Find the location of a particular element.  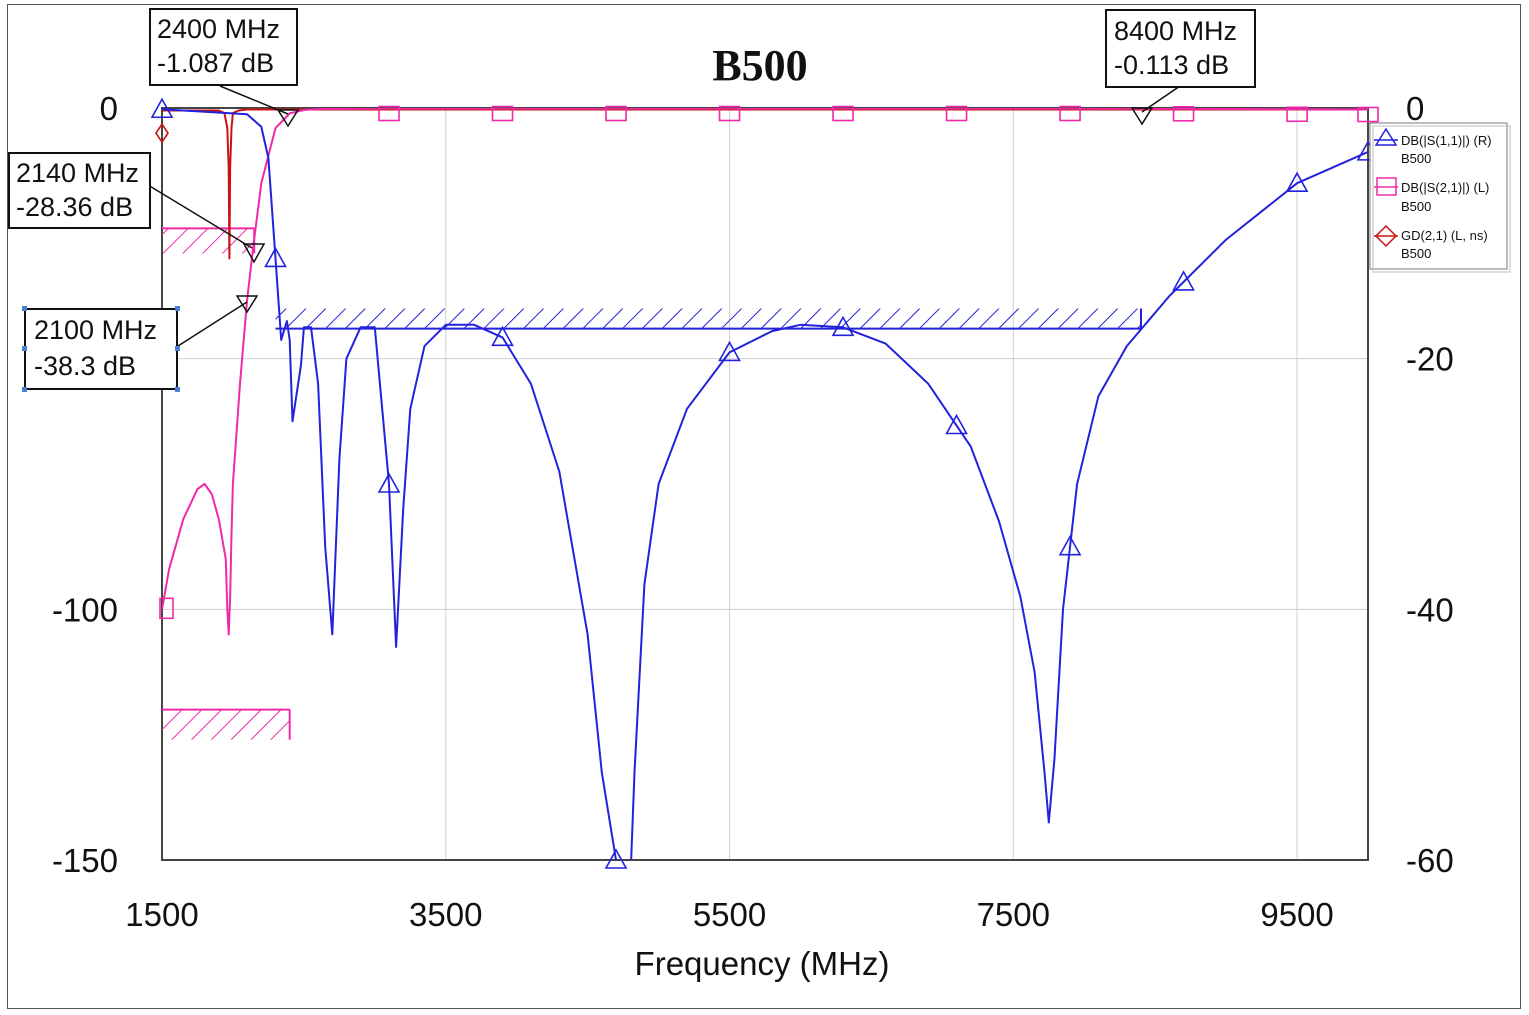

annotation-value: -1.087 dB is located at coordinates (215, 63).